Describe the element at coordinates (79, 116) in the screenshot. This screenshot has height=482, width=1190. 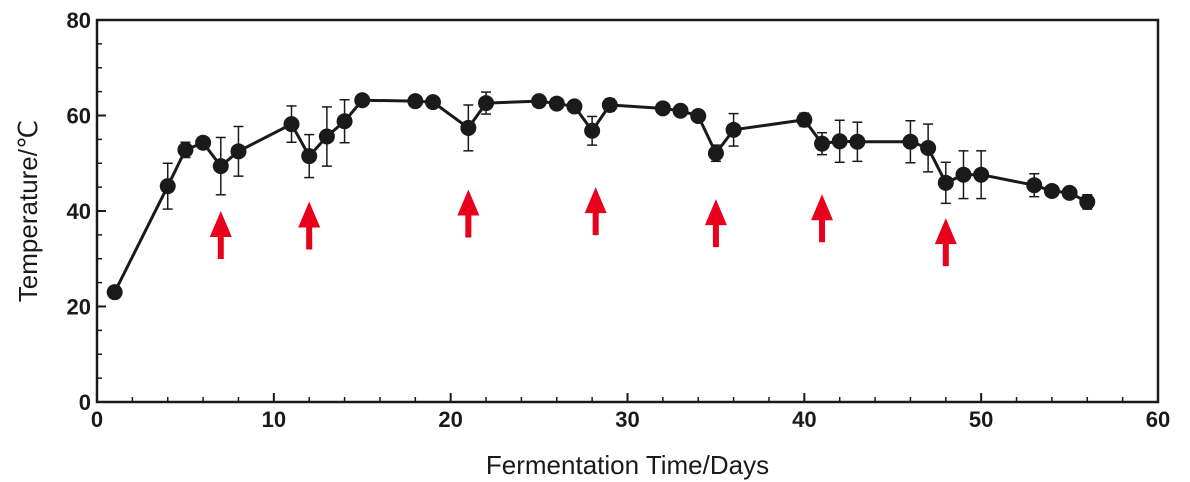
I see `y-tick-label: 60` at that location.